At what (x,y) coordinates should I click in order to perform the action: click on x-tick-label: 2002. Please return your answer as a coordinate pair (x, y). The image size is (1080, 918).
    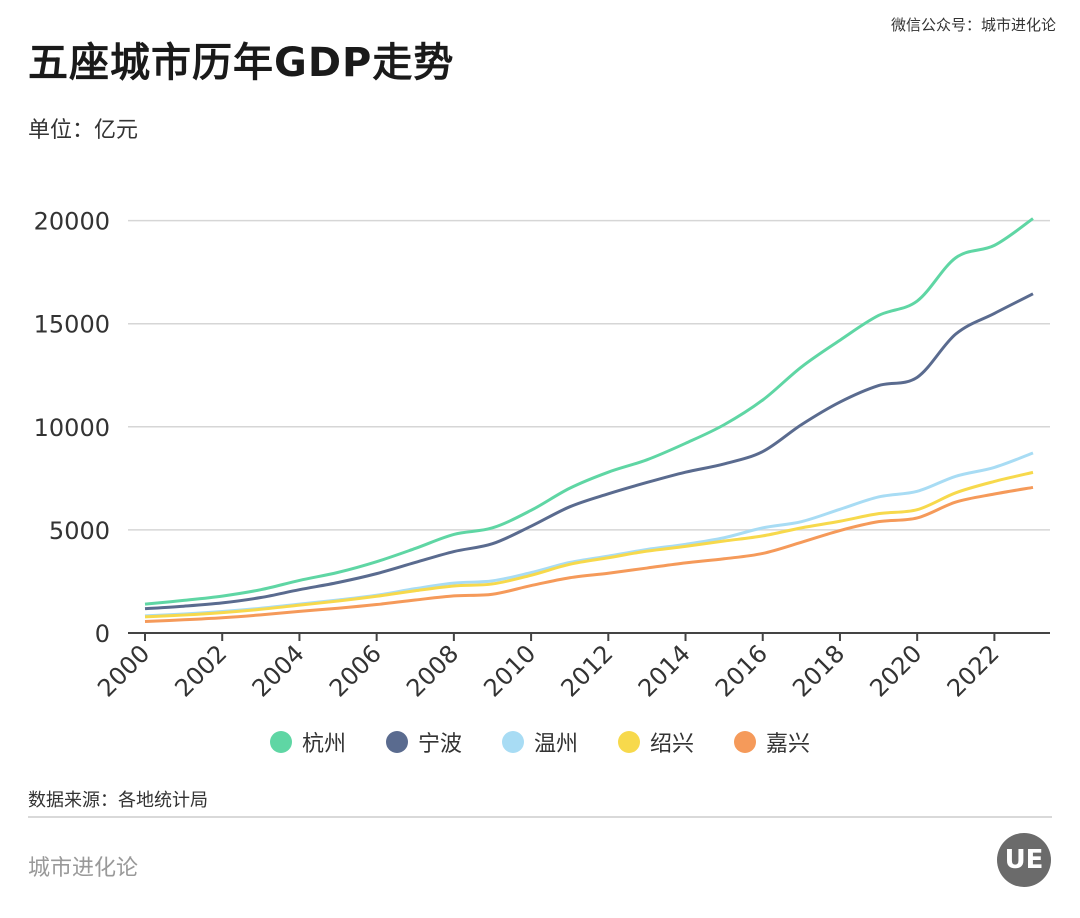
    Looking at the image, I should click on (200, 670).